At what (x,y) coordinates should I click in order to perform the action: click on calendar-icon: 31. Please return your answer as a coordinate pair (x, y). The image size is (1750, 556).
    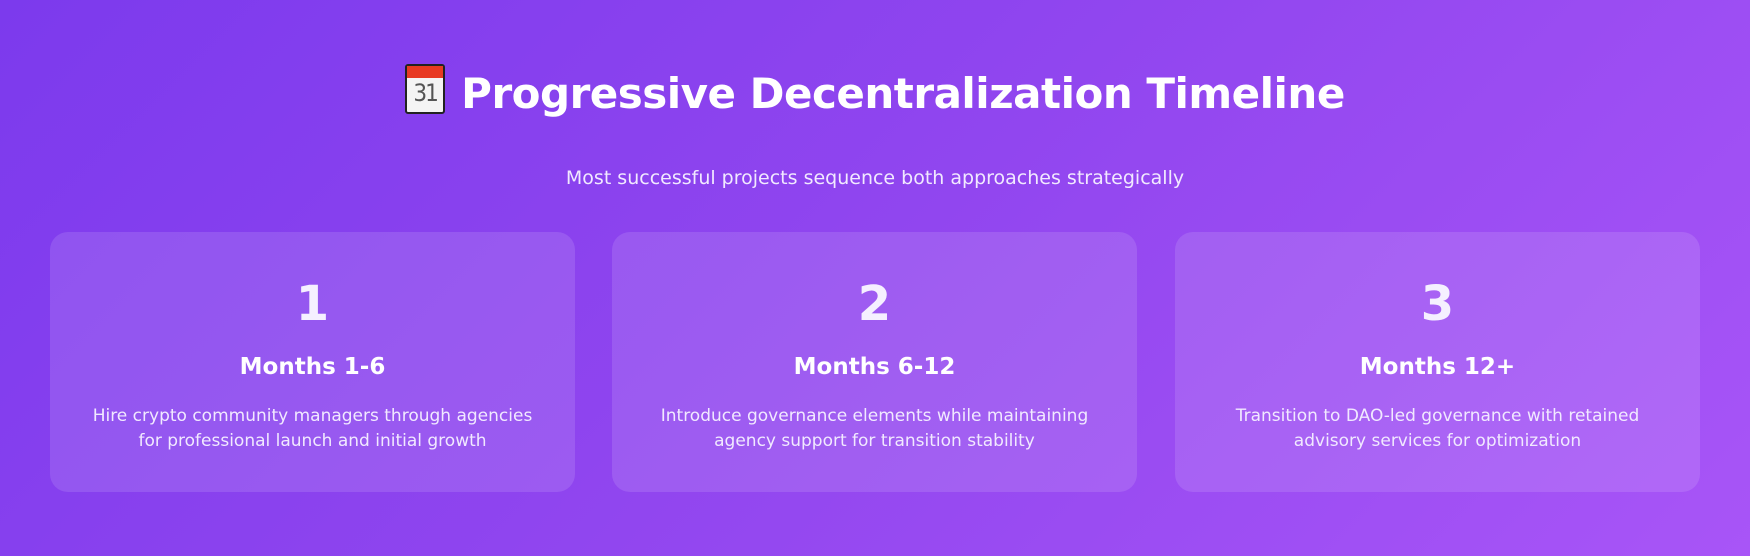
    Looking at the image, I should click on (425, 89).